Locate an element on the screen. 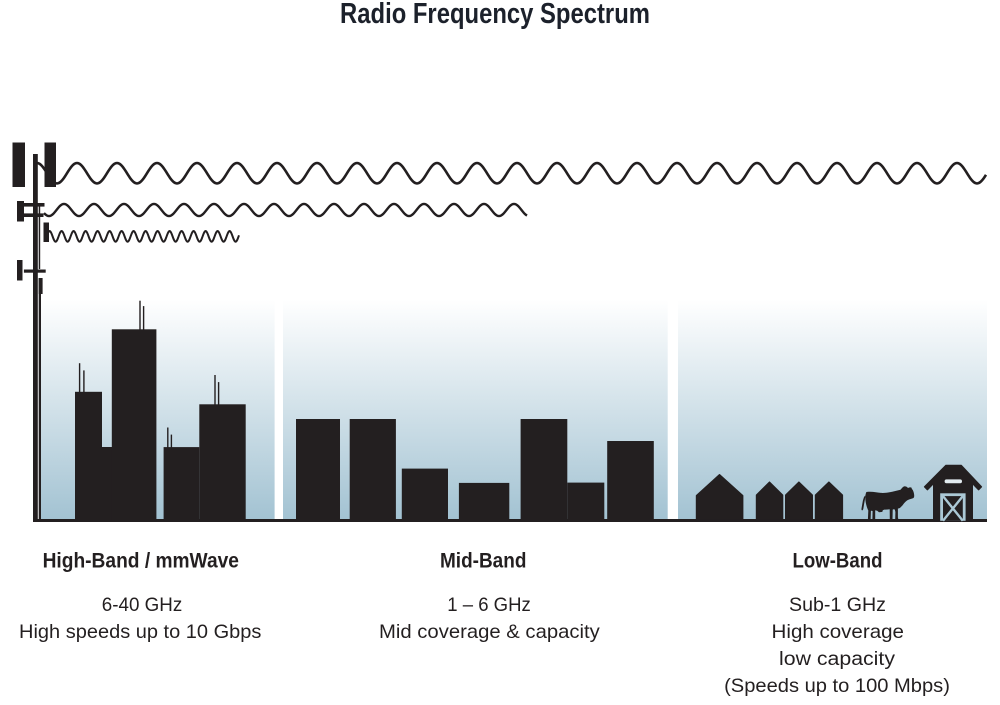 This screenshot has width=1000, height=705. svg-text: Mid-Band is located at coordinates (483, 560).